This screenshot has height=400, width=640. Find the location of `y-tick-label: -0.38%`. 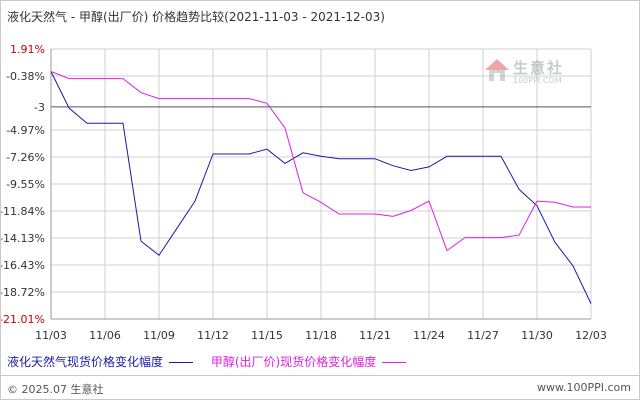

y-tick-label: -0.38% is located at coordinates (25, 76).